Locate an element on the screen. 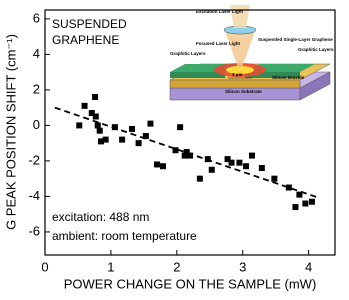  inset-label: Excitation Laser Light is located at coordinates (220, 11).